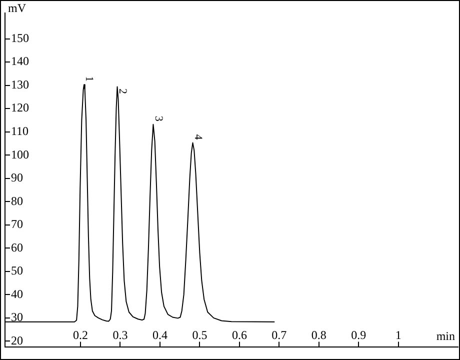 The width and height of the screenshot is (460, 360). Describe the element at coordinates (17, 340) in the screenshot. I see `y-tick-label: 20` at that location.